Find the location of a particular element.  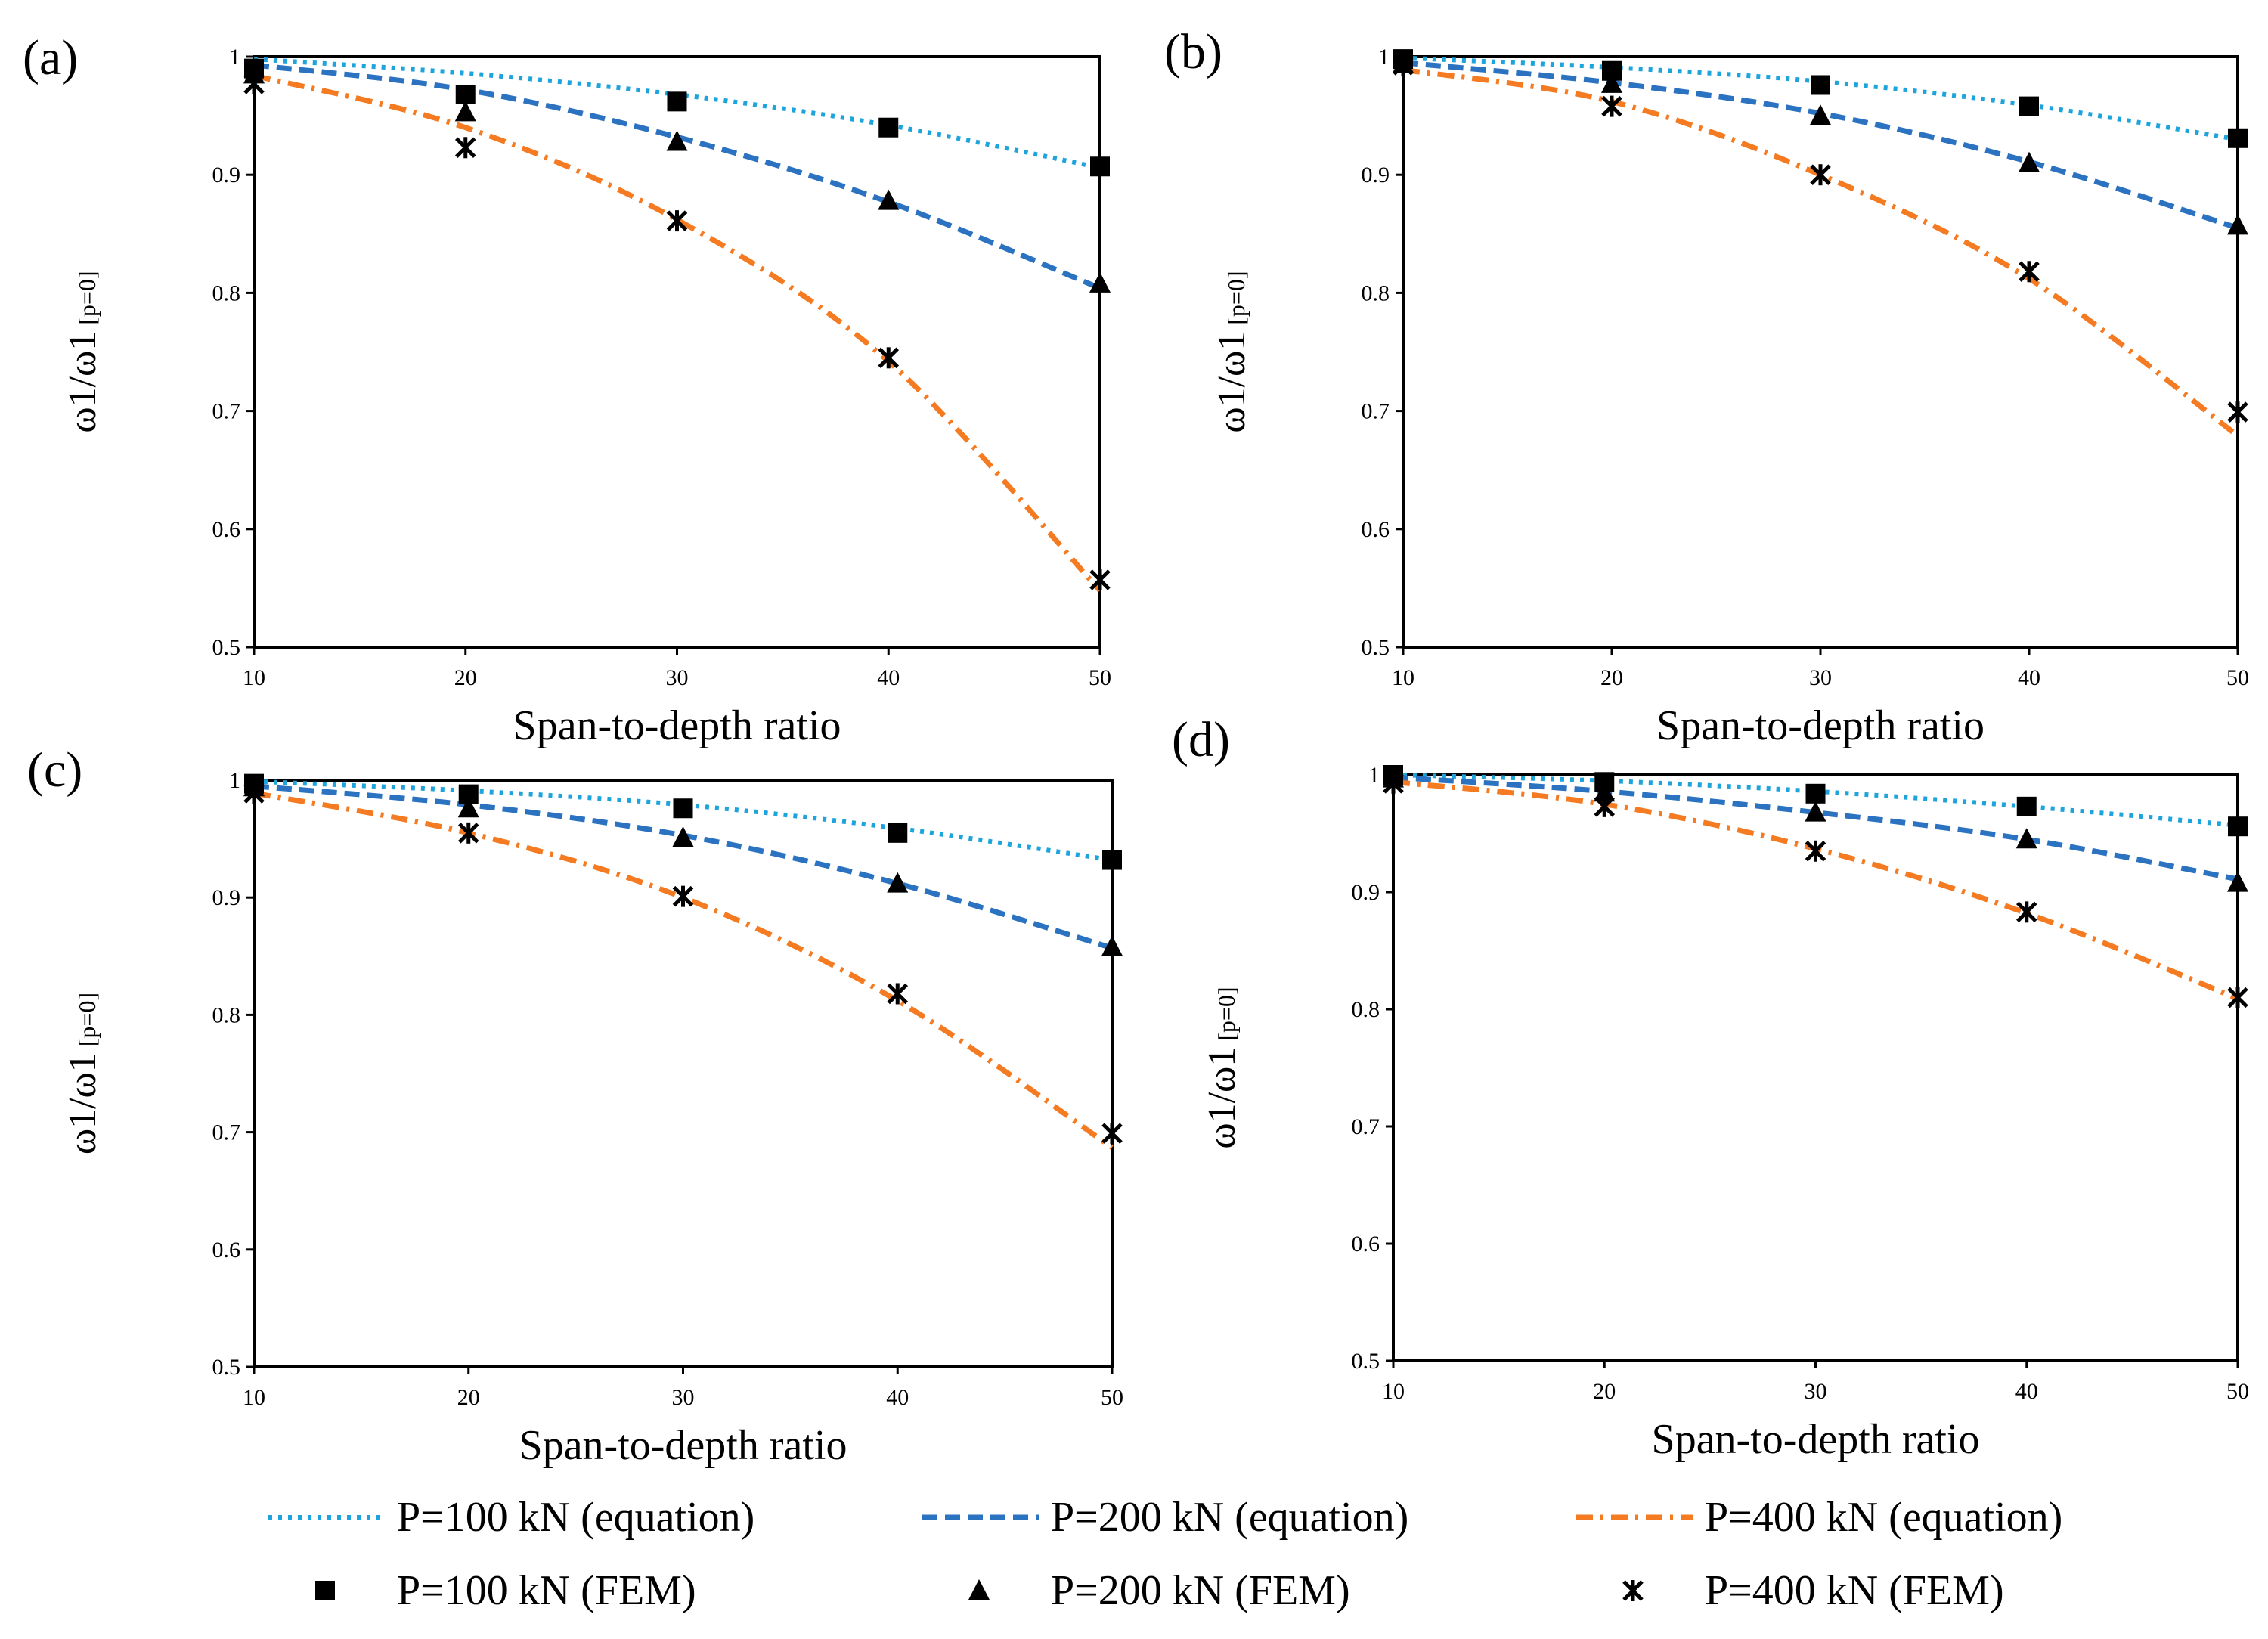

panel-label: (d) is located at coordinates (1201, 739).